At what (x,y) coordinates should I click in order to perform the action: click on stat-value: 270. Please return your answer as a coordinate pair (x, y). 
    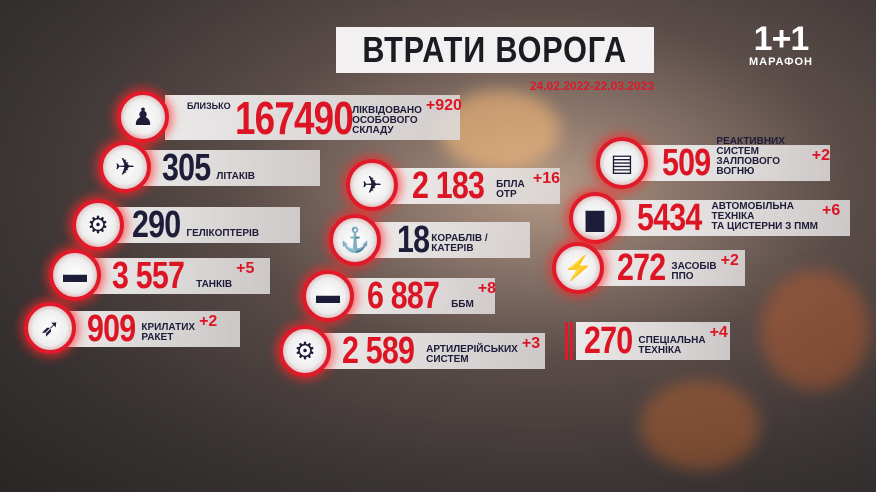
    Looking at the image, I should click on (608, 340).